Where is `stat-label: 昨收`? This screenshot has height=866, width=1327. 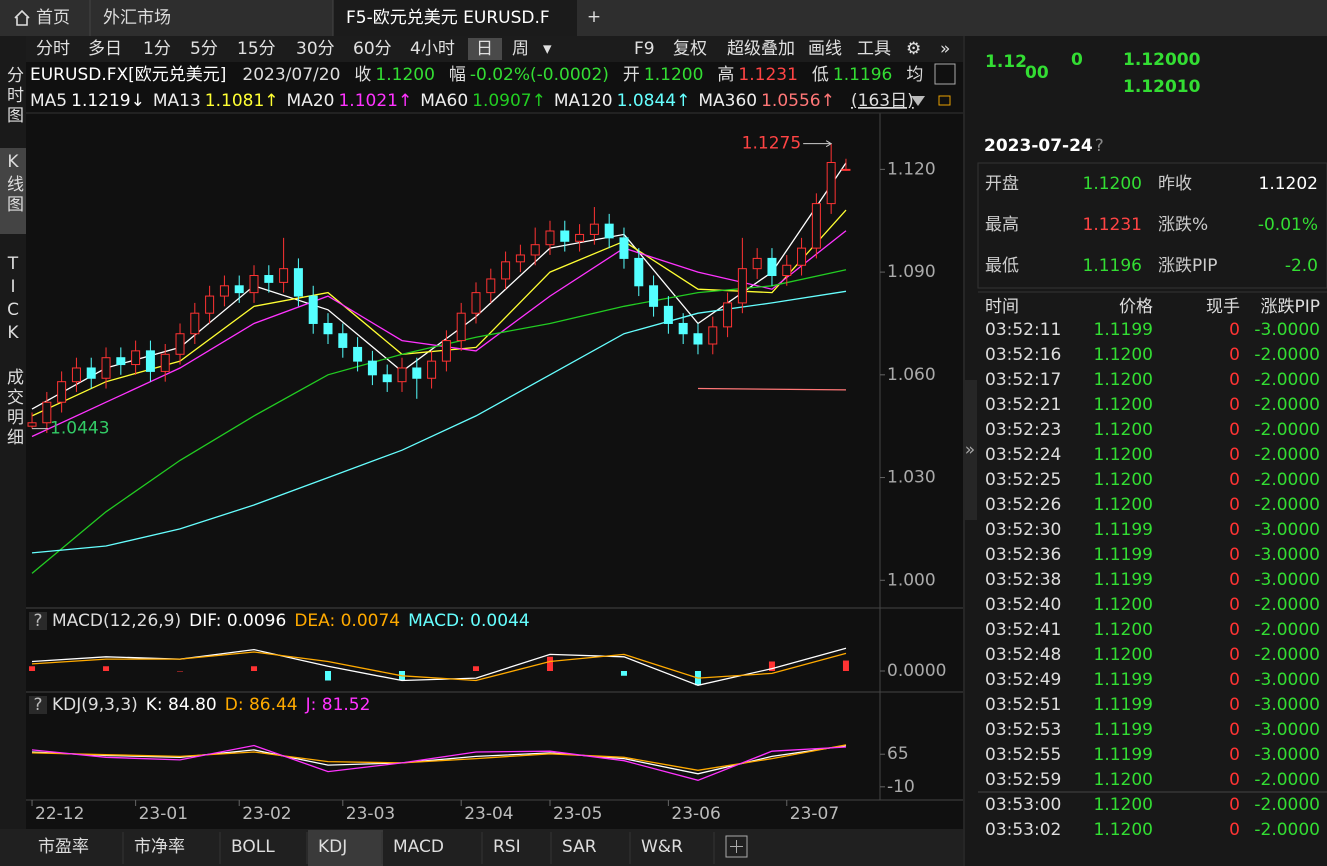 stat-label: 昨收 is located at coordinates (1175, 184).